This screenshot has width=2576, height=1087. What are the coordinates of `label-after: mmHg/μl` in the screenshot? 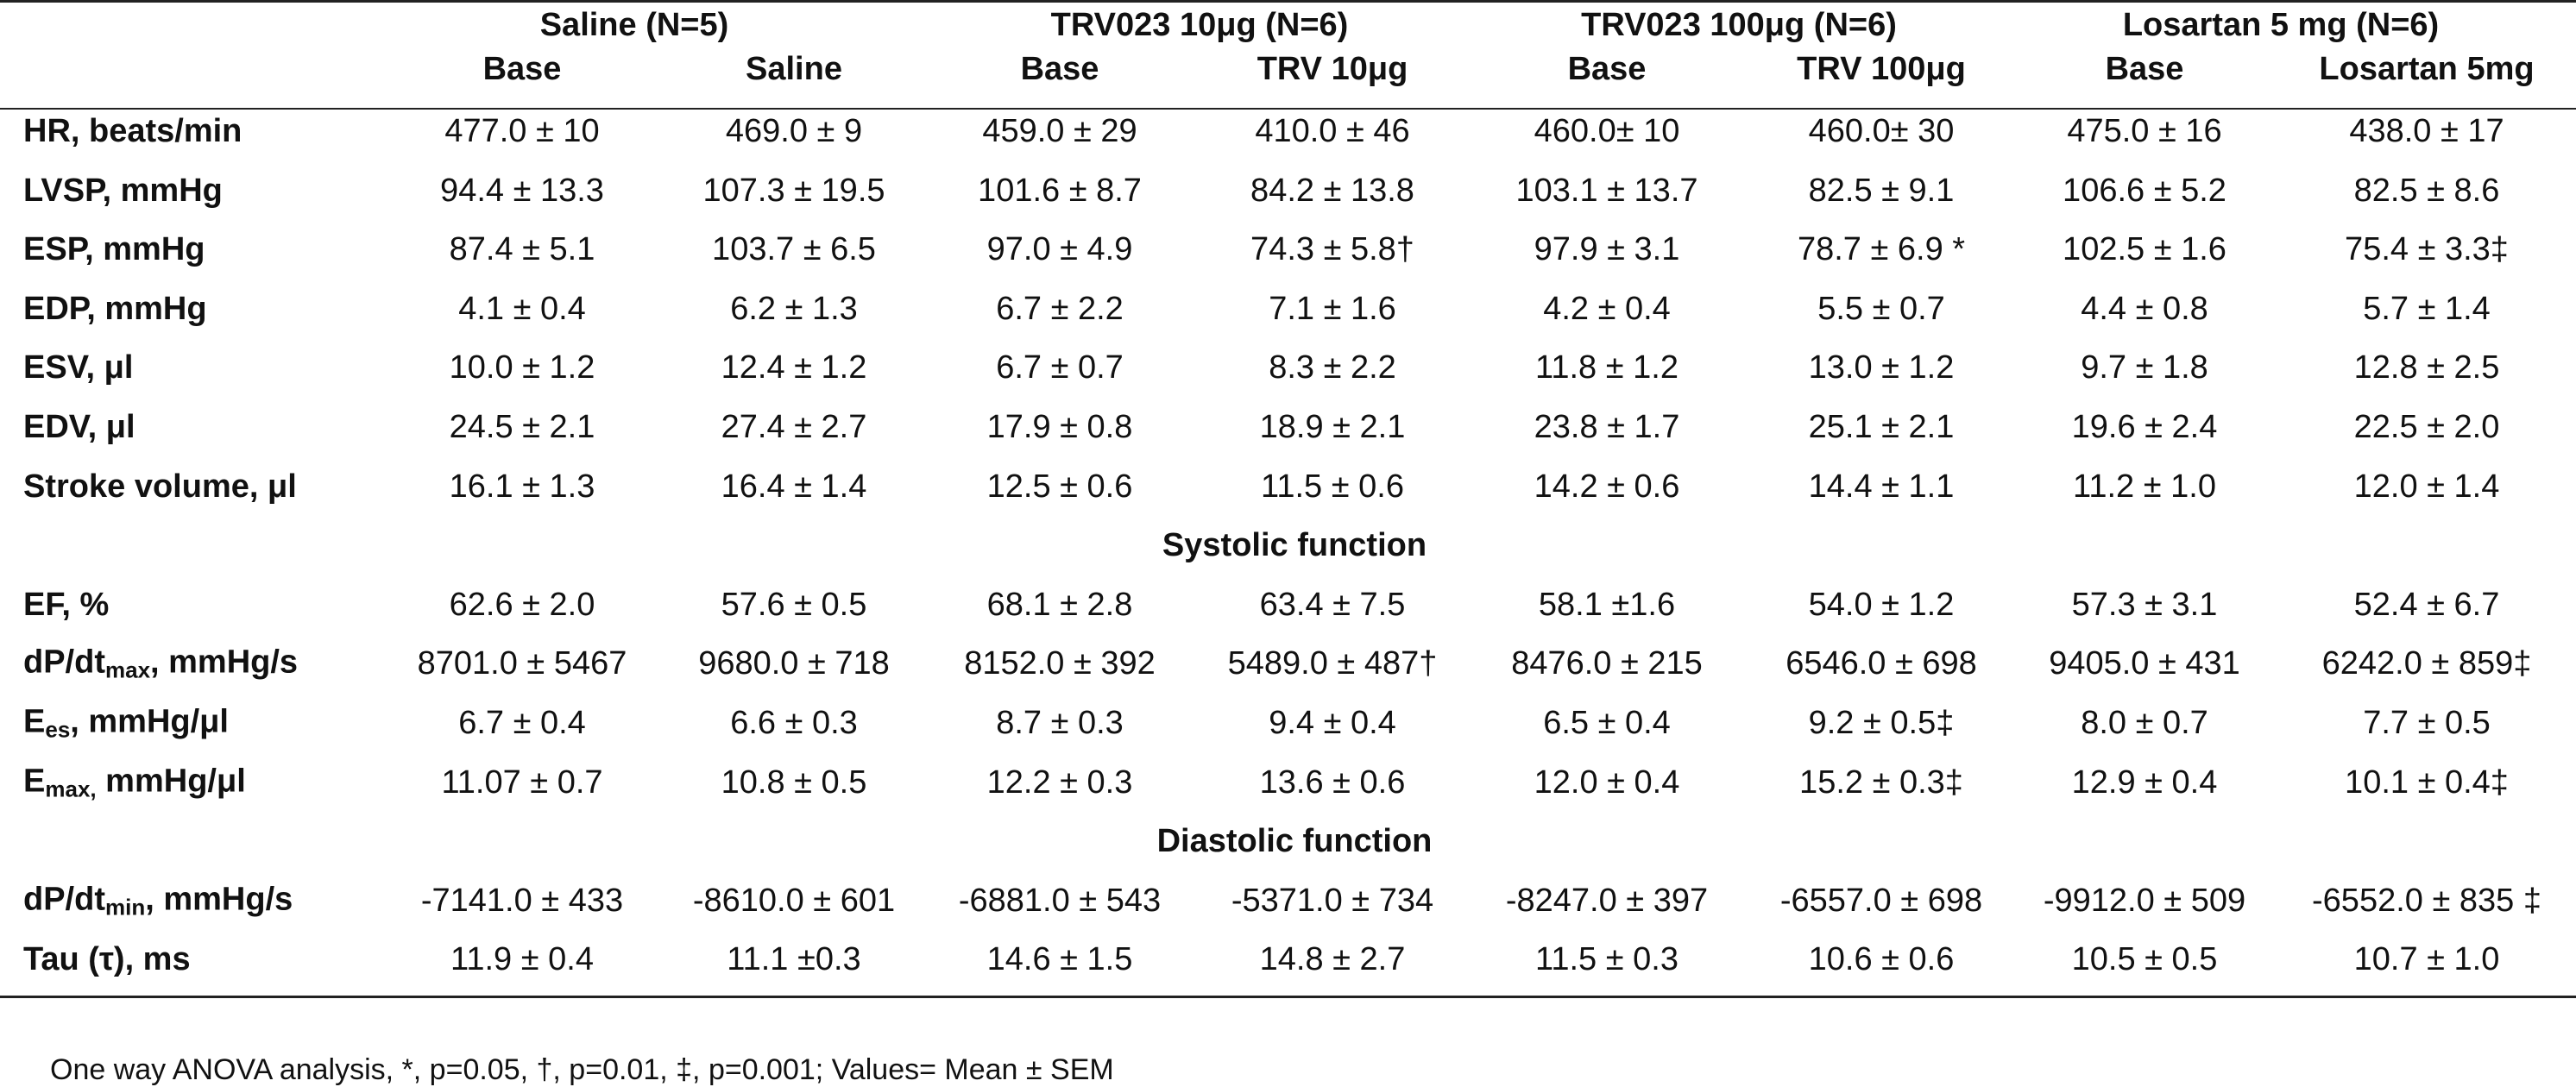 It's located at (171, 781).